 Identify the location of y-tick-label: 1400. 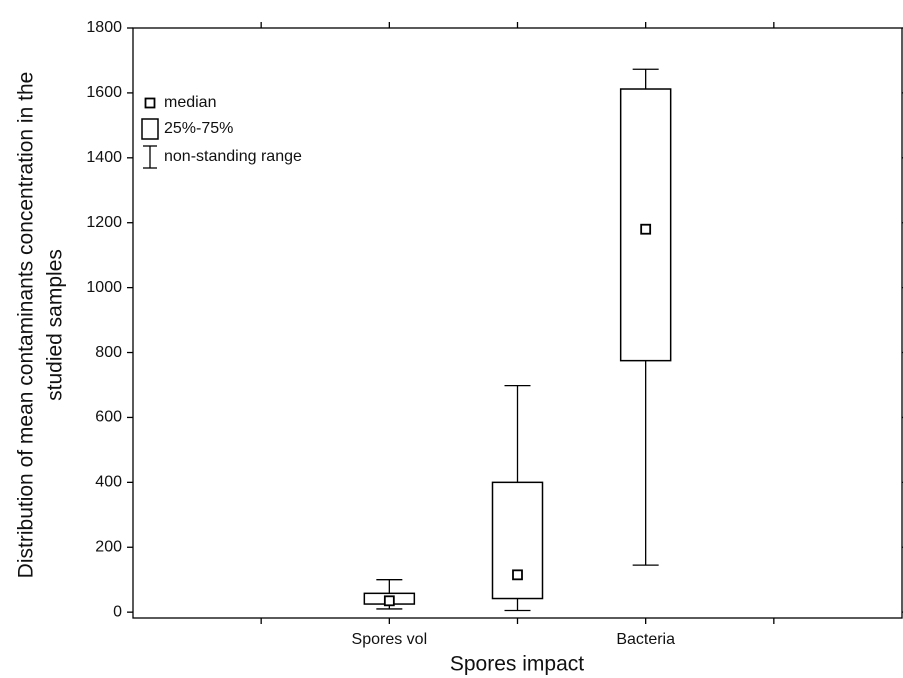
(104, 157).